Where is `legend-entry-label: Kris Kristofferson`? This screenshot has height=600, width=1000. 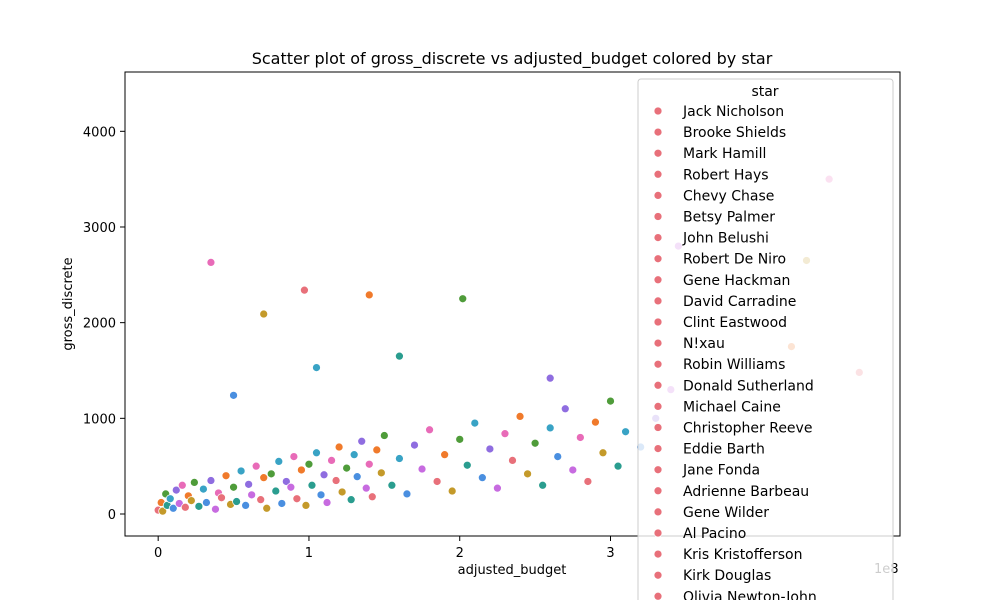
legend-entry-label: Kris Kristofferson is located at coordinates (743, 555).